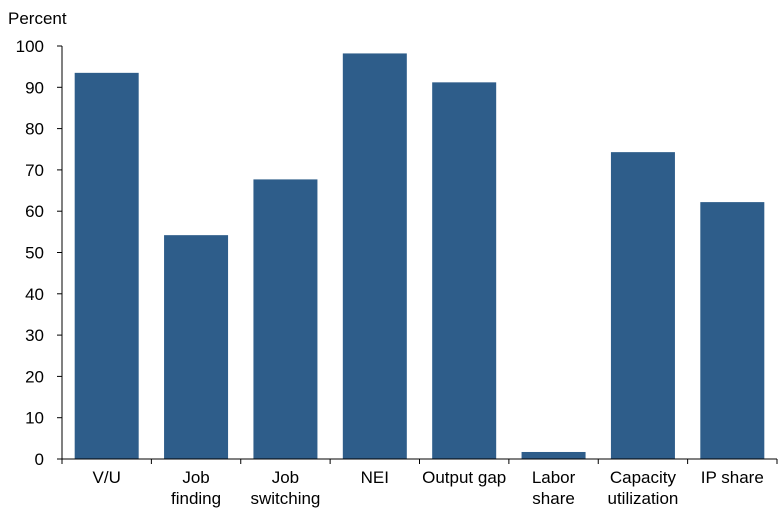 The width and height of the screenshot is (779, 508). I want to click on y-tick-label: 10, so click(34, 418).